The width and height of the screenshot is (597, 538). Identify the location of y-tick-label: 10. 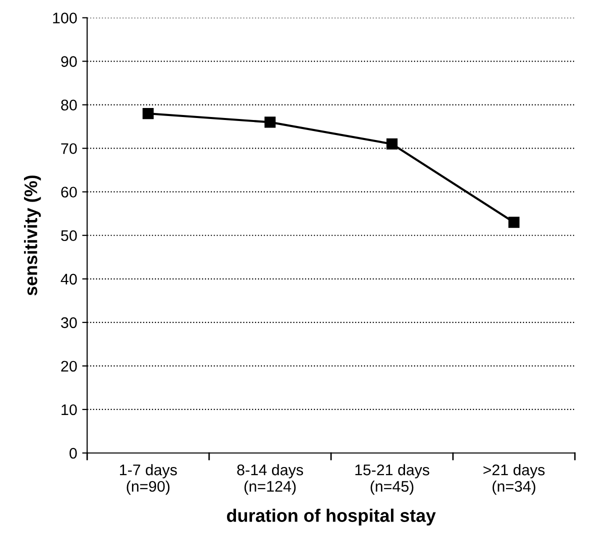
(69, 410).